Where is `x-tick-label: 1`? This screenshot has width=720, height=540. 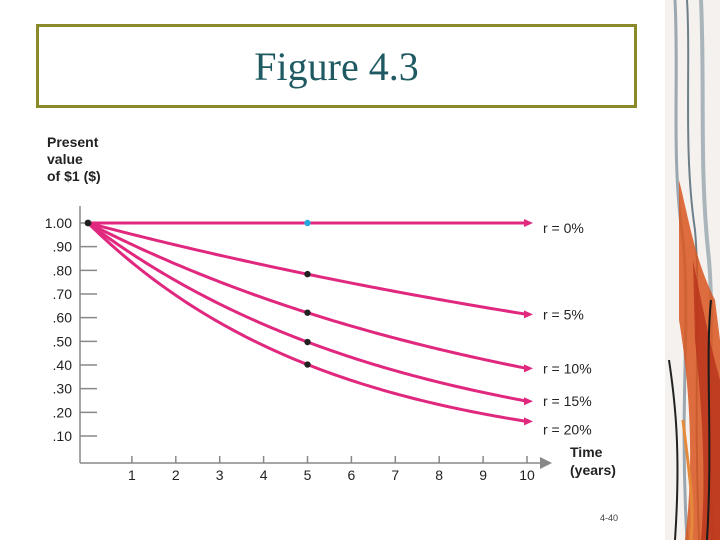 x-tick-label: 1 is located at coordinates (132, 475).